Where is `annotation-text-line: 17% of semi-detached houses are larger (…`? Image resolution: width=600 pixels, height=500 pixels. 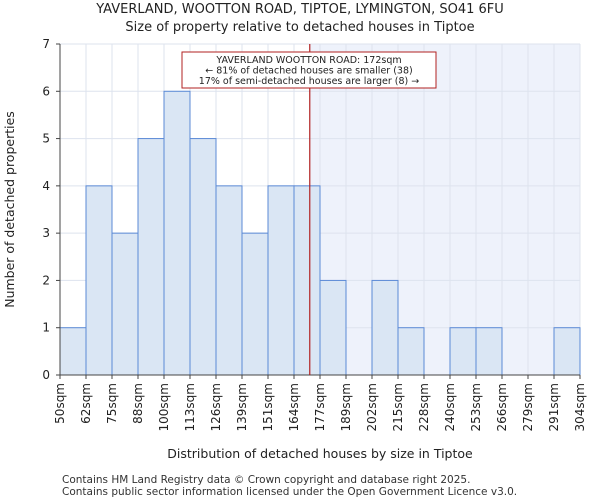
annotation-text-line: 17% of semi-detached houses are larger (… is located at coordinates (309, 81).